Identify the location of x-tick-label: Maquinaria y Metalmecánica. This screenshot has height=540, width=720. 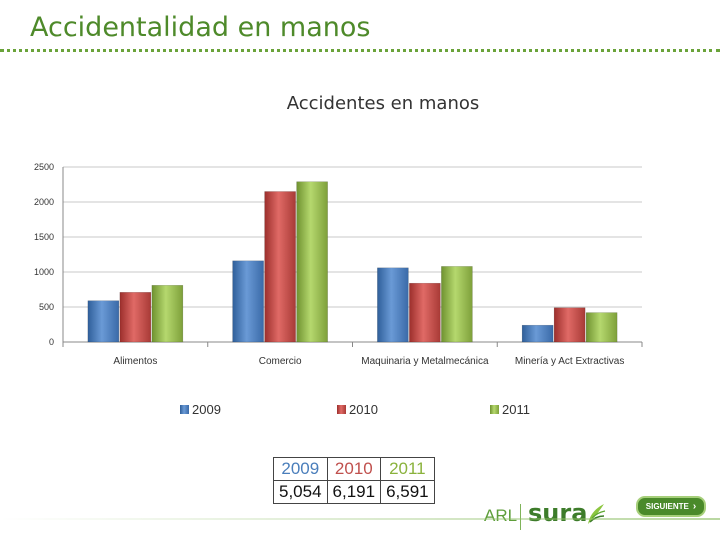
(425, 361).